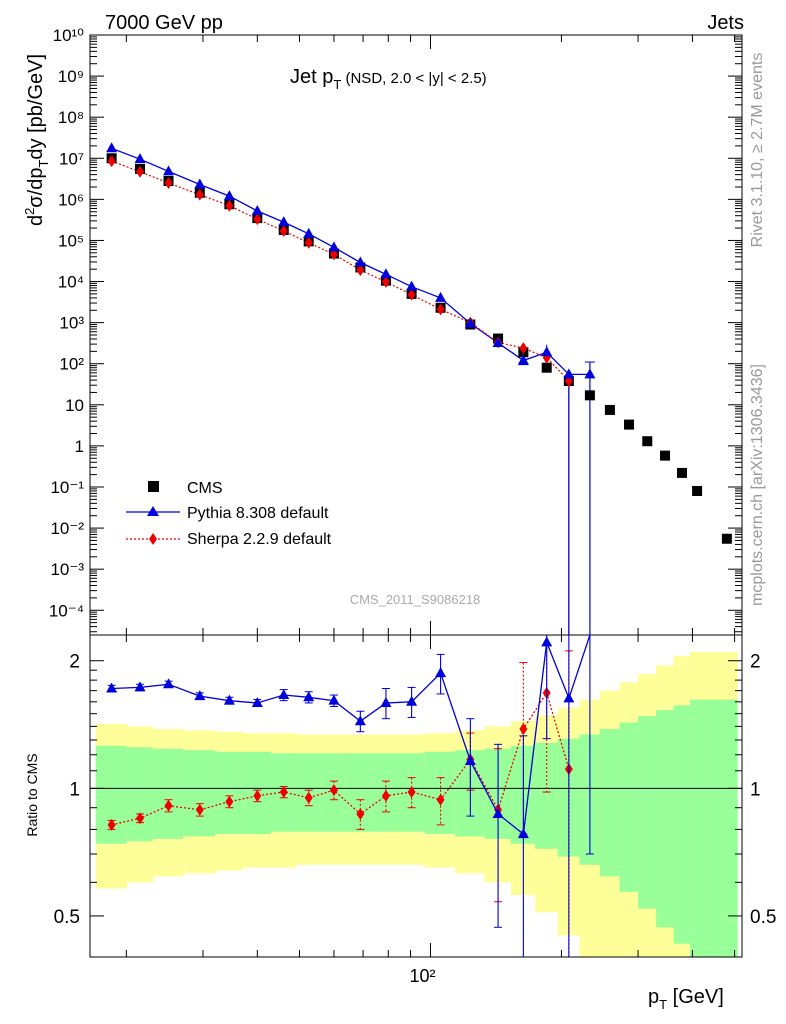 This screenshot has width=786, height=1024. Describe the element at coordinates (36, 140) in the screenshot. I see `main-y-axis-label: d2σ/dpTdy [pb/GeV]` at that location.